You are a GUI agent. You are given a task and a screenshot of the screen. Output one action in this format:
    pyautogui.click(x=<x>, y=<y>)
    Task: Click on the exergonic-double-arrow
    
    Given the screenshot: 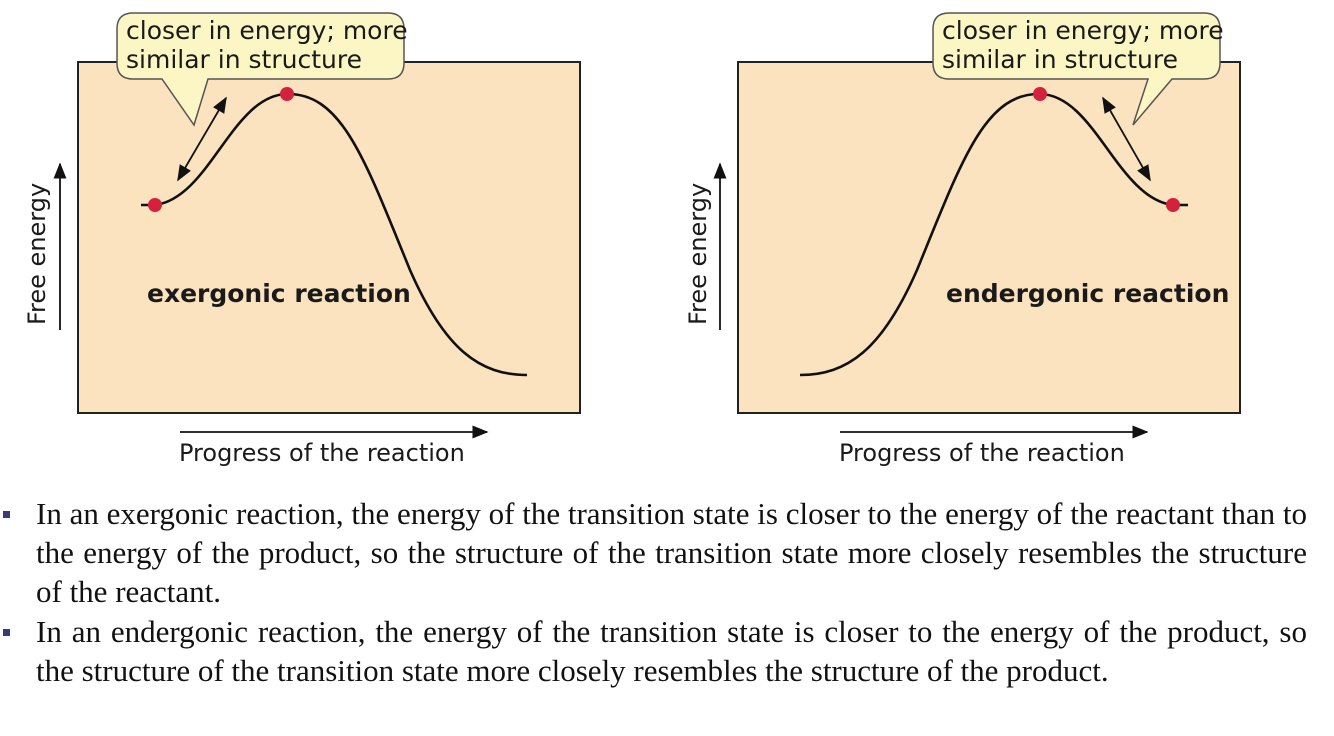 What is the action you would take?
    pyautogui.click(x=202, y=139)
    